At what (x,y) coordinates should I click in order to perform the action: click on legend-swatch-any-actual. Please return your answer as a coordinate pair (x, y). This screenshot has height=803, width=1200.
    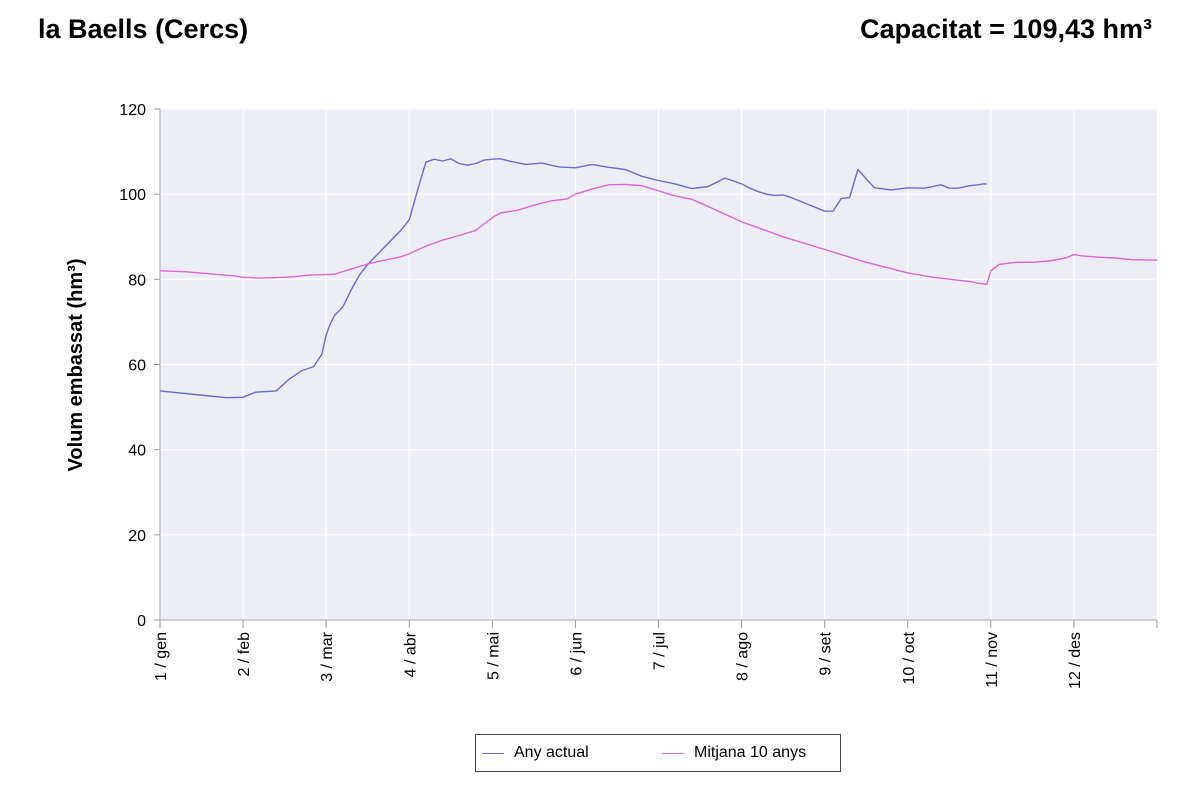
    Looking at the image, I should click on (493, 753).